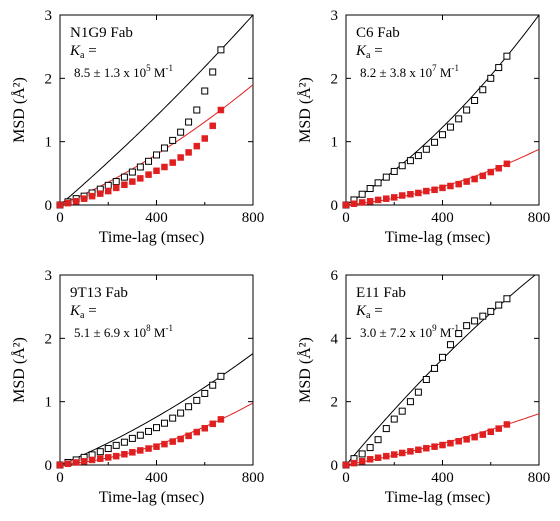  I want to click on ka-value: 8.5 ± 1.3 x 105 M-1, so click(123, 71).